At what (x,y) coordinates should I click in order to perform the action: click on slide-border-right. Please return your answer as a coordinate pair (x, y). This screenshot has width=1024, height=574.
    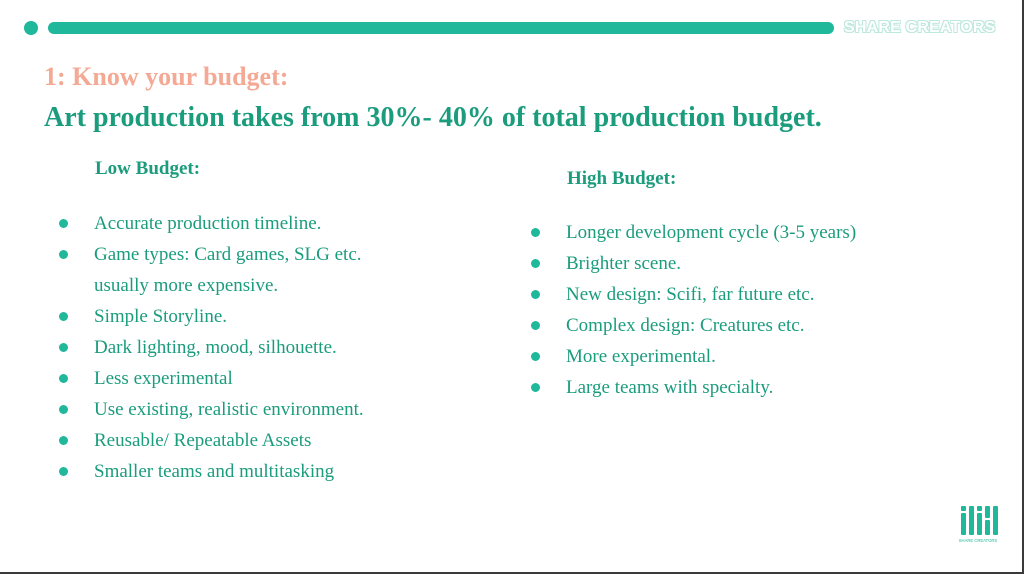
    Looking at the image, I should click on (1023, 287).